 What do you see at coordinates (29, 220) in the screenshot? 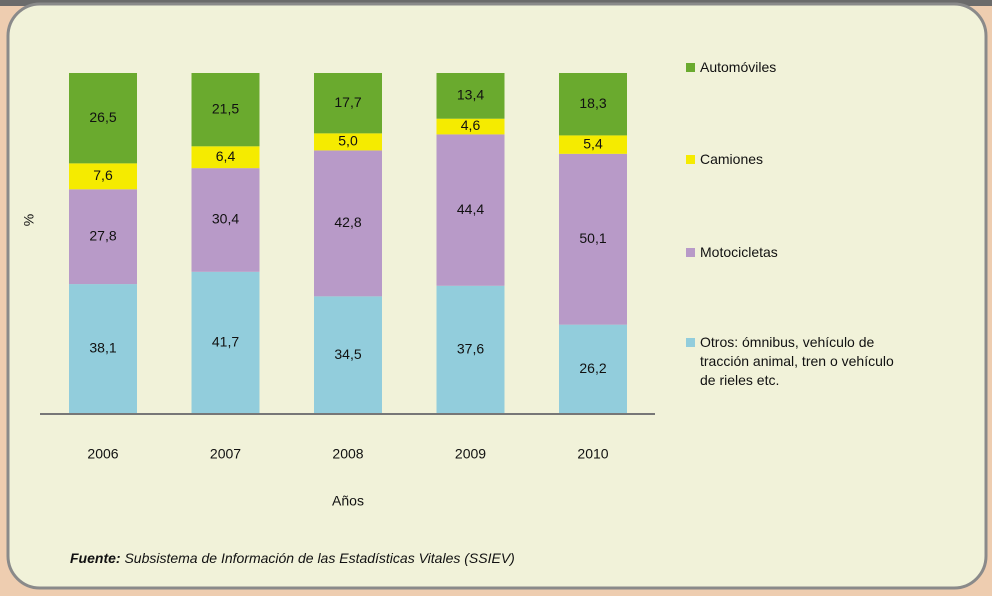
I see `y-axis-label: %` at bounding box center [29, 220].